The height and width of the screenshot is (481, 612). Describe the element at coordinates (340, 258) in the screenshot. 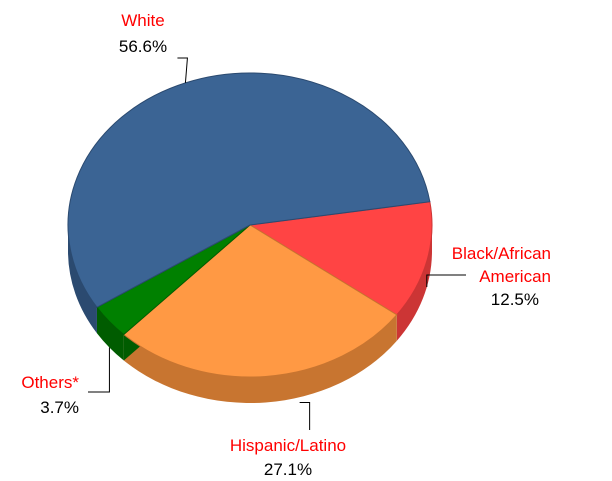

I see `slice-black-african-american` at that location.